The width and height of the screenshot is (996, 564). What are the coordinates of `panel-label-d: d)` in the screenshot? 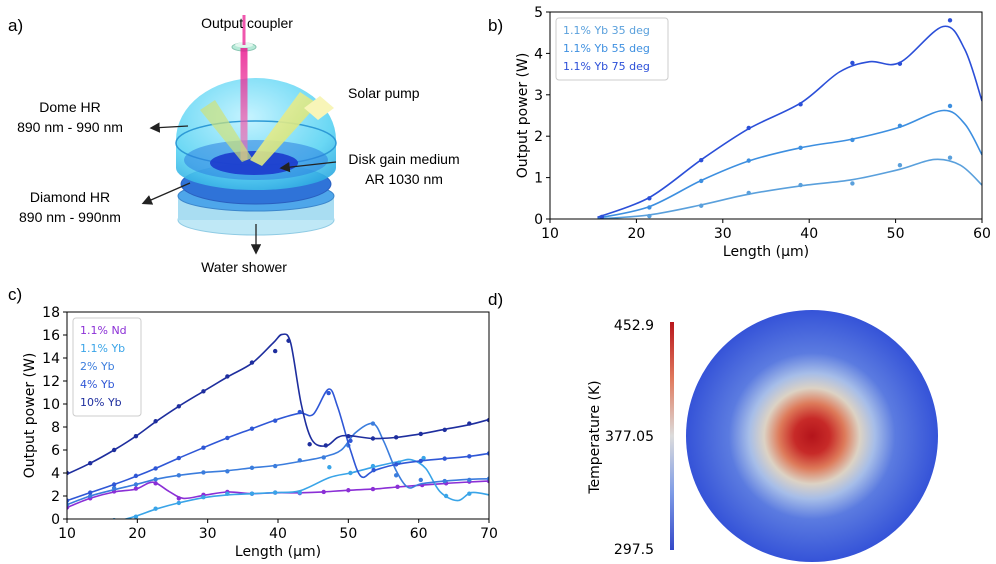 It's located at (495, 299).